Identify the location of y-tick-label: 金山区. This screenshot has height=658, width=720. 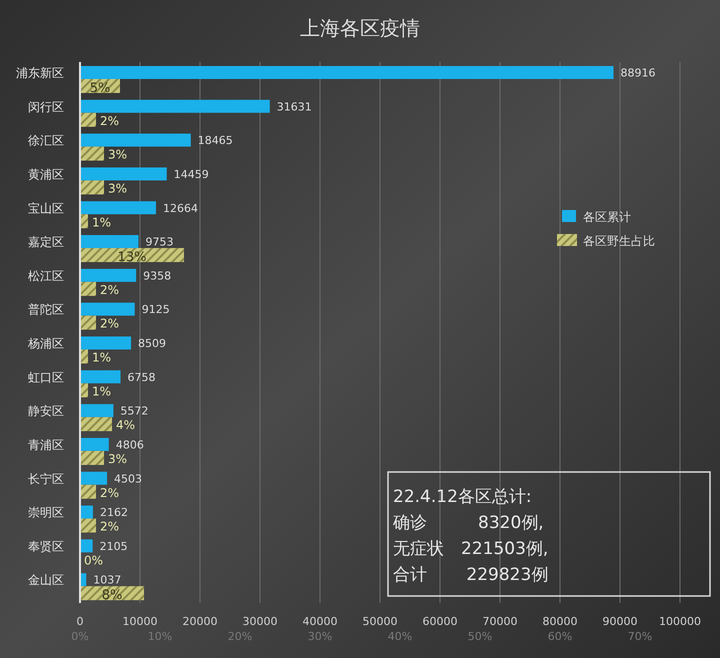
(46, 580).